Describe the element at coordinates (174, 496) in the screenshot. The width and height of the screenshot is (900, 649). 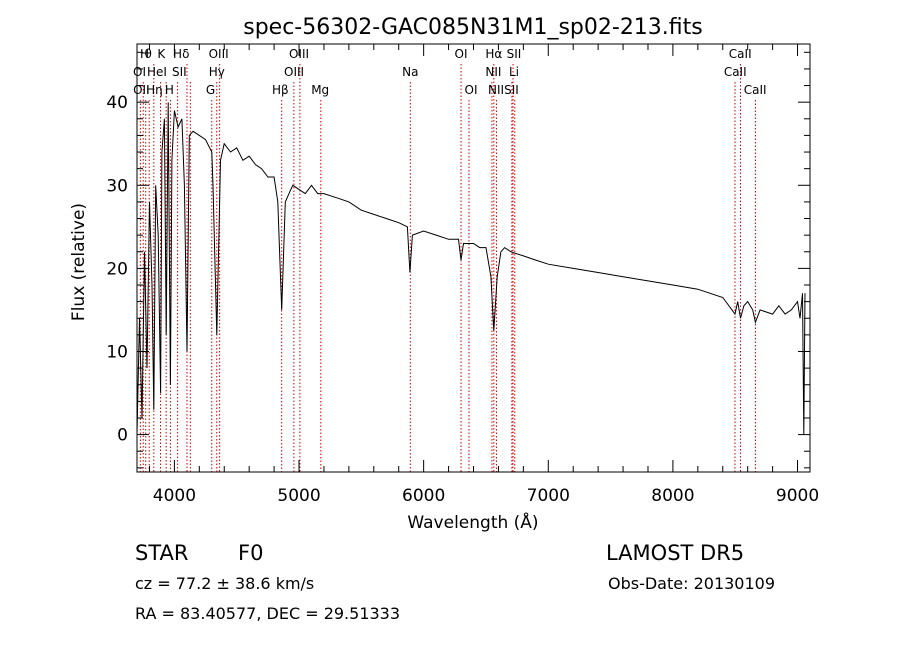
I see `x-tick-label: 4000` at that location.